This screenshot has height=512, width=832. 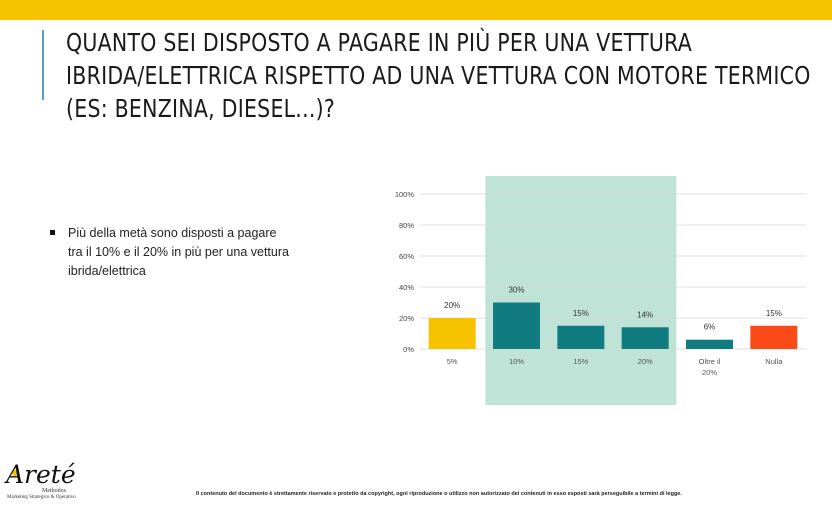 I want to click on logo-tagline: Methodos, so click(x=54, y=491).